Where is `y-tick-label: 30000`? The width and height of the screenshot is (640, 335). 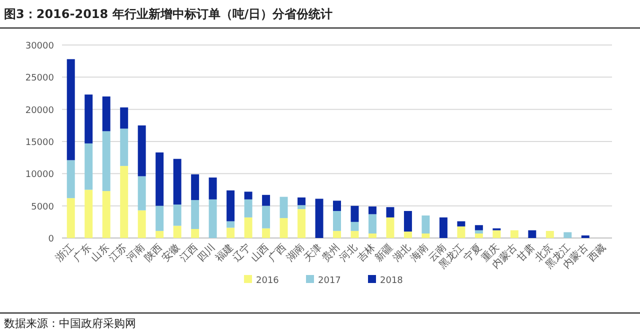
y-tick-label: 30000 is located at coordinates (39, 47).